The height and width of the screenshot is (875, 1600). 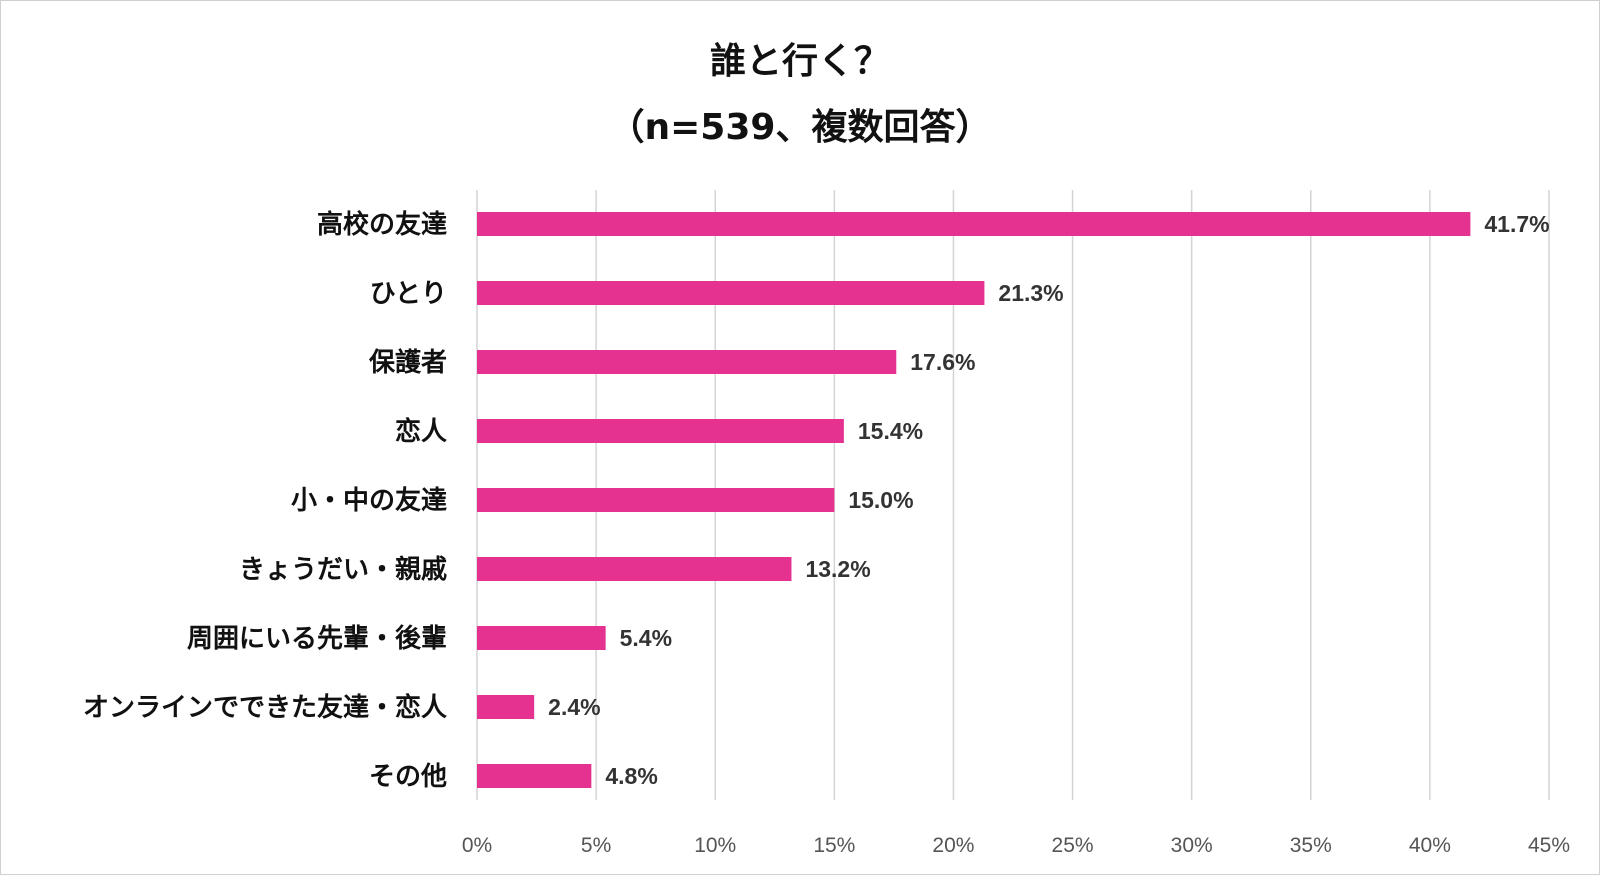 What do you see at coordinates (799, 61) in the screenshot?
I see `chart-title: 誰と行く？` at bounding box center [799, 61].